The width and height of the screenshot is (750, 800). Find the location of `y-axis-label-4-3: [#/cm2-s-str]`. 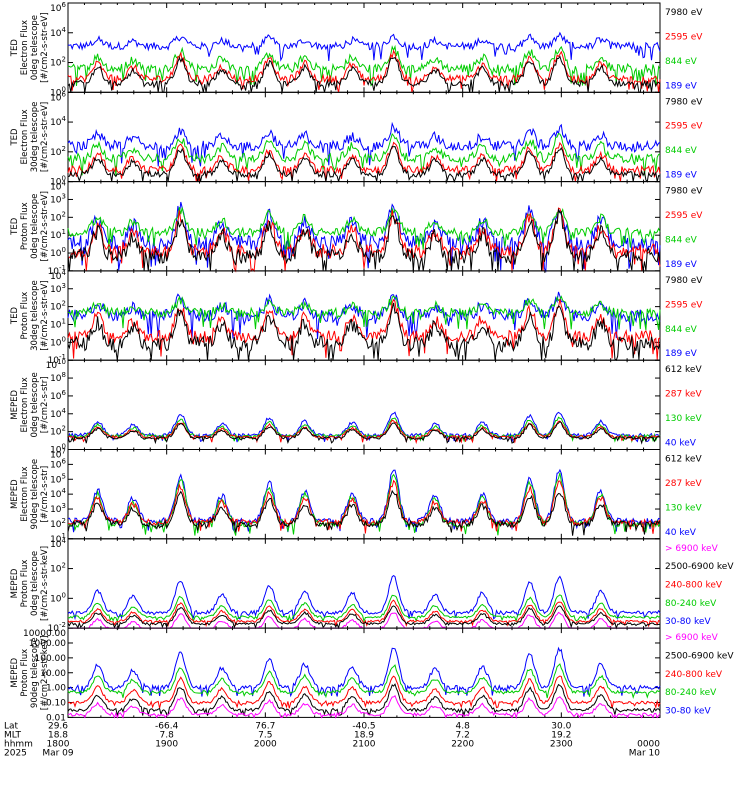

y-axis-label-4-3: [#/cm2-s-str] is located at coordinates (45, 404).